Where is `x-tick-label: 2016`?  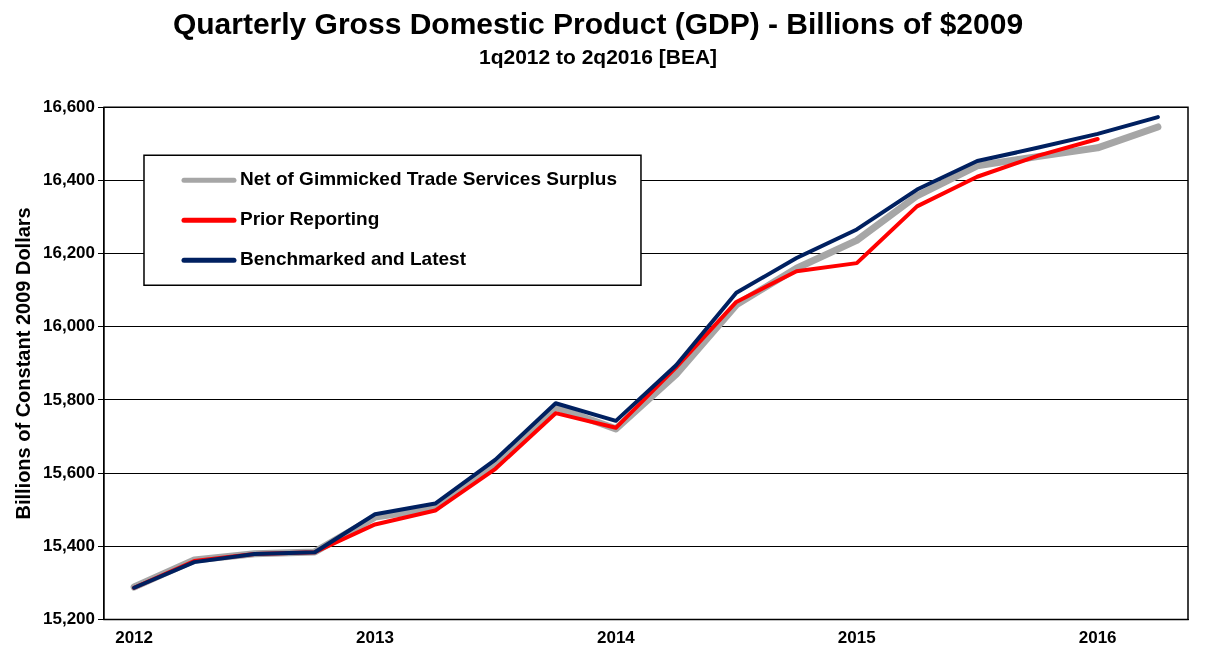
x-tick-label: 2016 is located at coordinates (1097, 638).